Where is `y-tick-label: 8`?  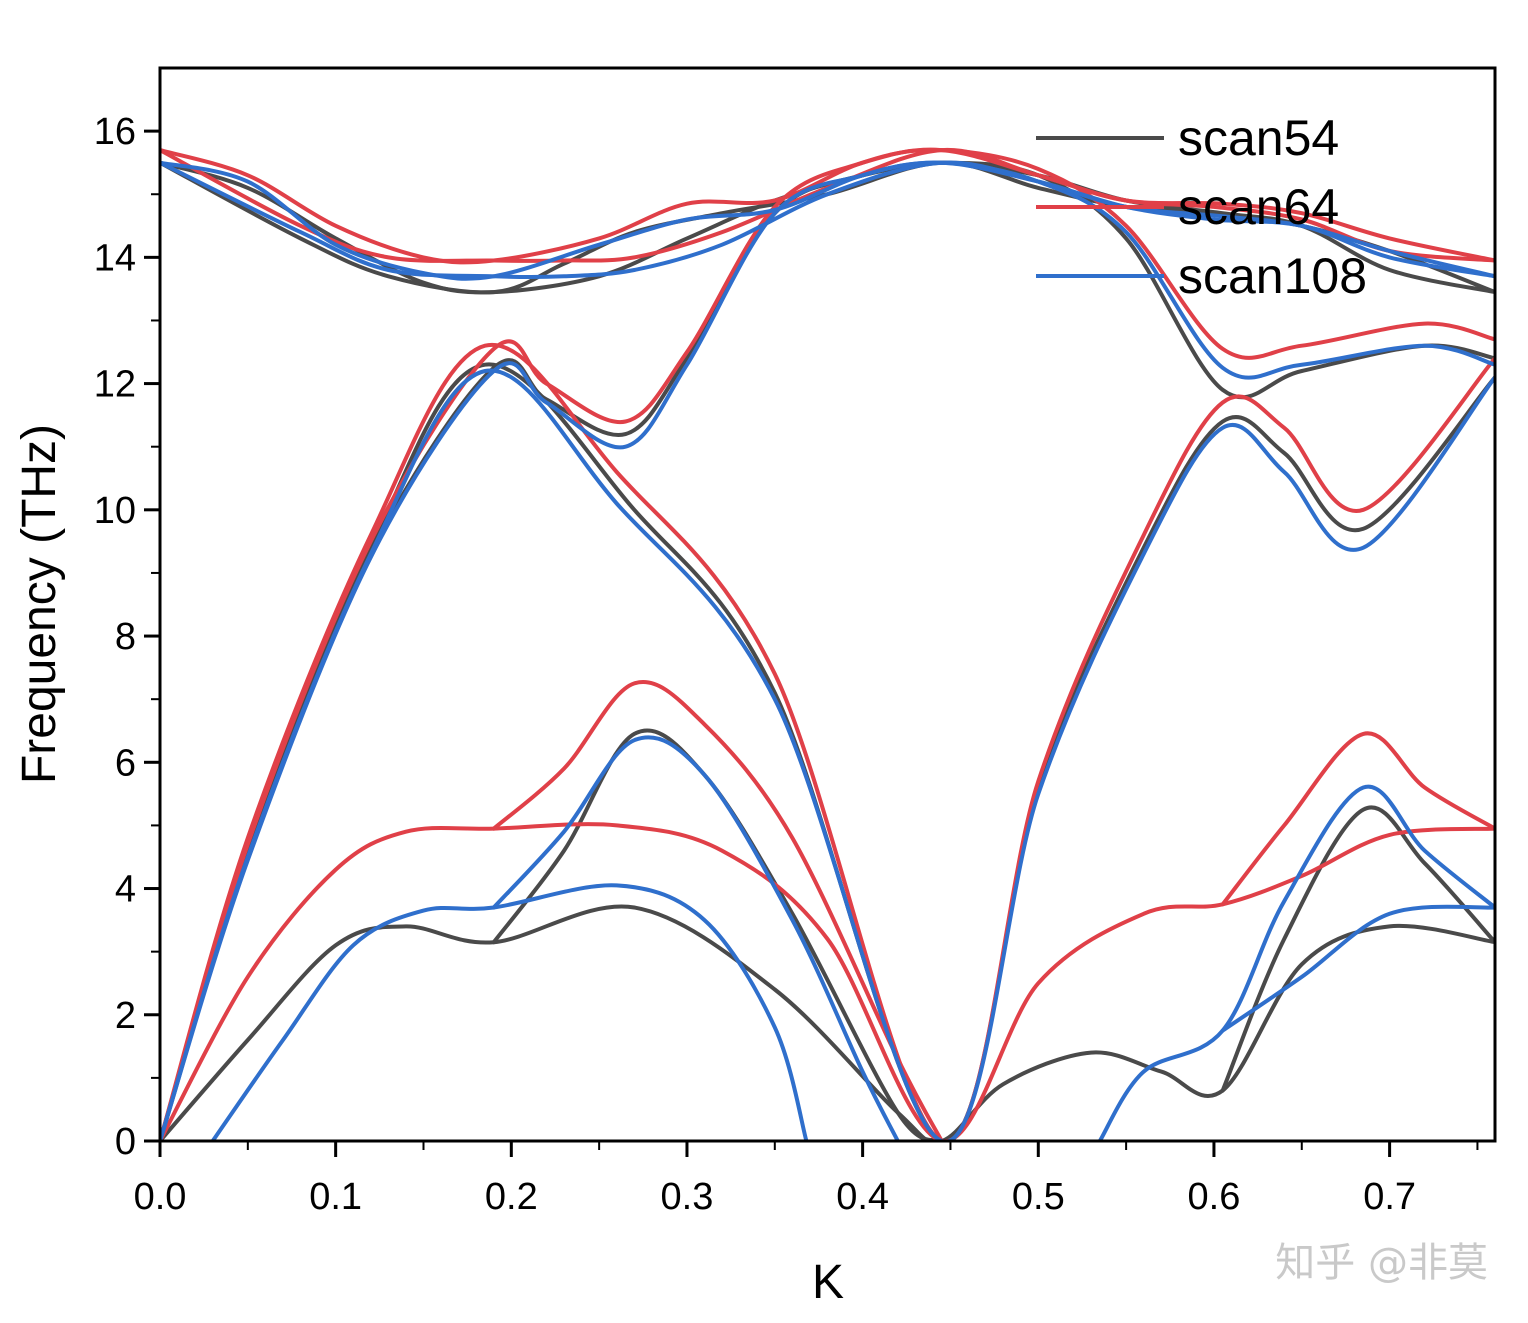
y-tick-label: 8 is located at coordinates (125, 637).